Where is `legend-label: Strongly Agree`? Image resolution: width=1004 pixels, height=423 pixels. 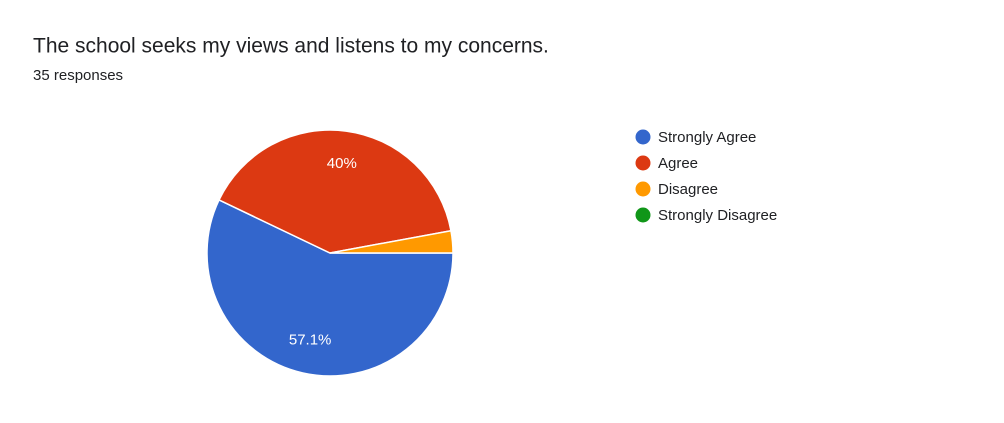 legend-label: Strongly Agree is located at coordinates (707, 137).